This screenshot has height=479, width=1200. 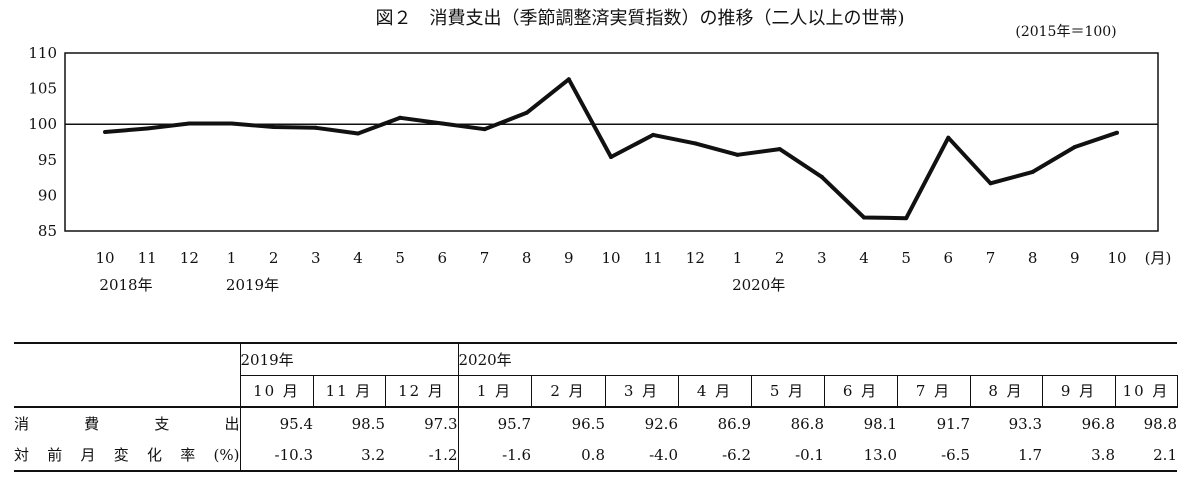 What do you see at coordinates (787, 422) in the screenshot?
I see `table-cell: 86.8` at bounding box center [787, 422].